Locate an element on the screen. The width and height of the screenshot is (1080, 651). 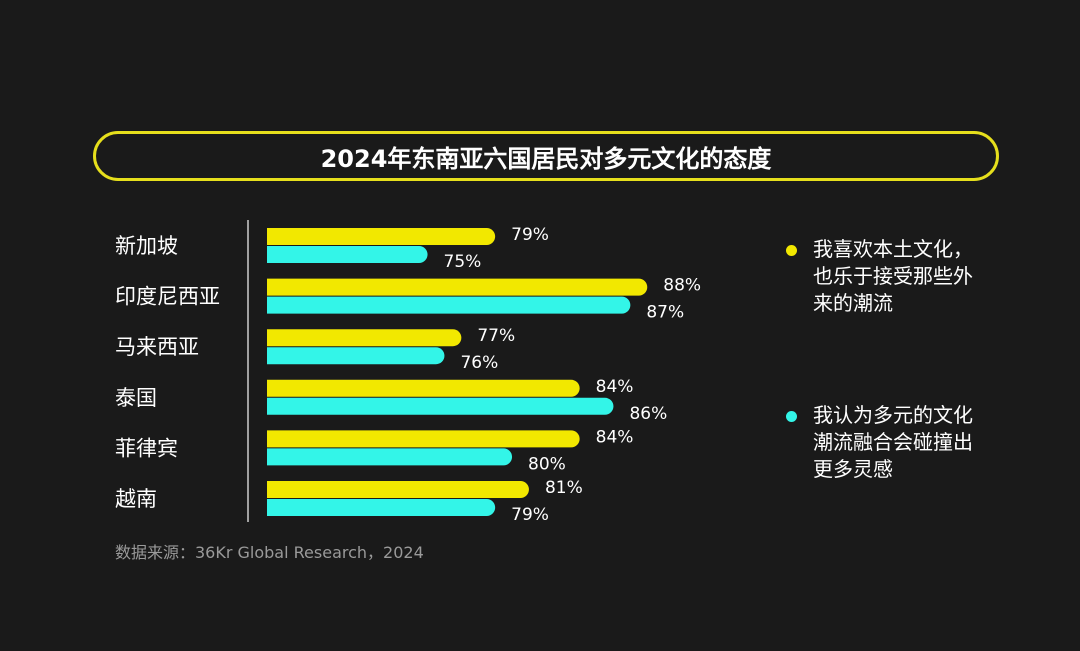
category-label: 新加坡 is located at coordinates (146, 246).